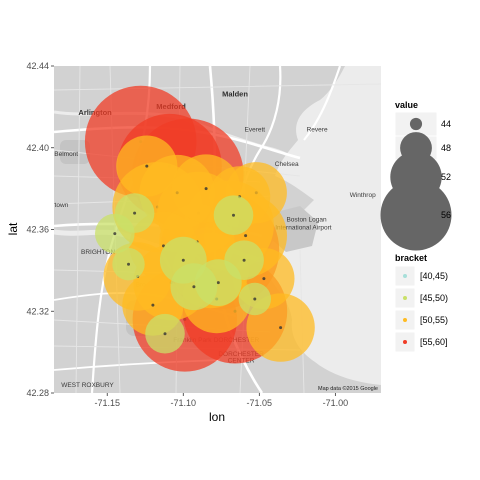  What do you see at coordinates (348, 388) in the screenshot?
I see `map-attribution: Map data ©2015 Google` at bounding box center [348, 388].